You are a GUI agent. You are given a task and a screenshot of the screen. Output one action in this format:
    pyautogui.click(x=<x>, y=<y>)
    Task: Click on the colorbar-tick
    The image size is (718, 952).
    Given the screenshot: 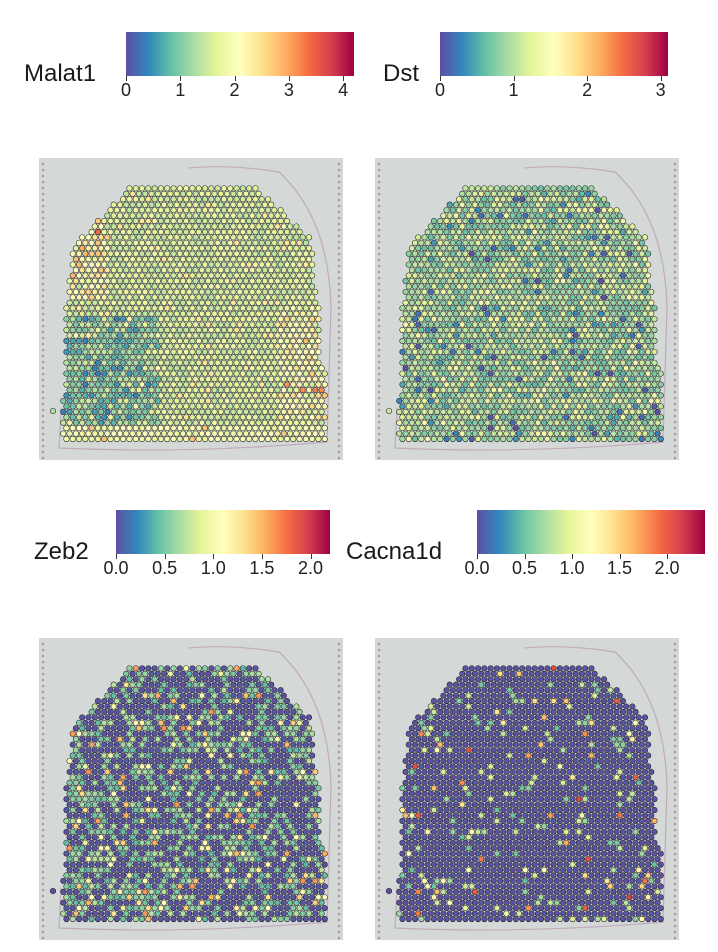 What is the action you would take?
    pyautogui.click(x=126, y=78)
    